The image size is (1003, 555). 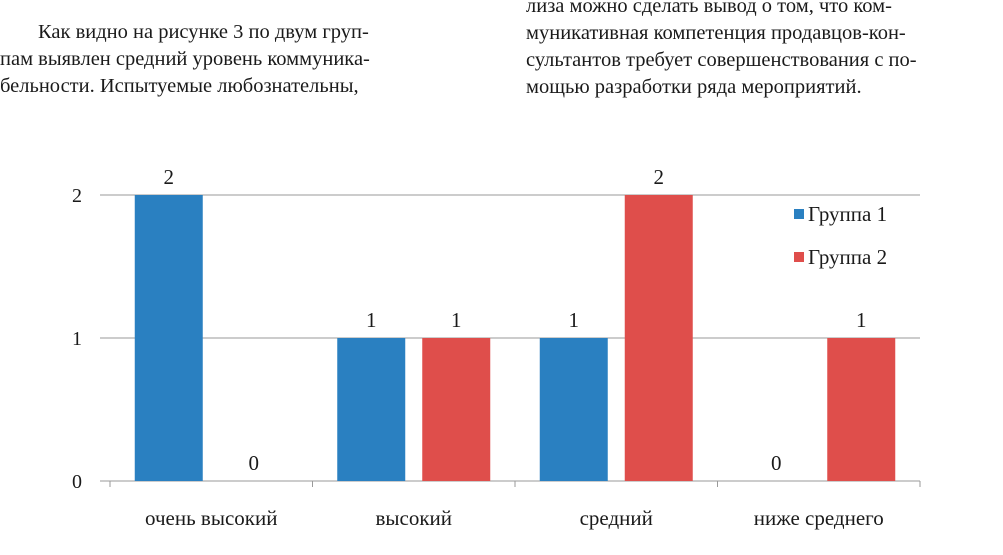 I want to click on text-line: пам выявлен средний уровень коммуника-, so click(x=185, y=59).